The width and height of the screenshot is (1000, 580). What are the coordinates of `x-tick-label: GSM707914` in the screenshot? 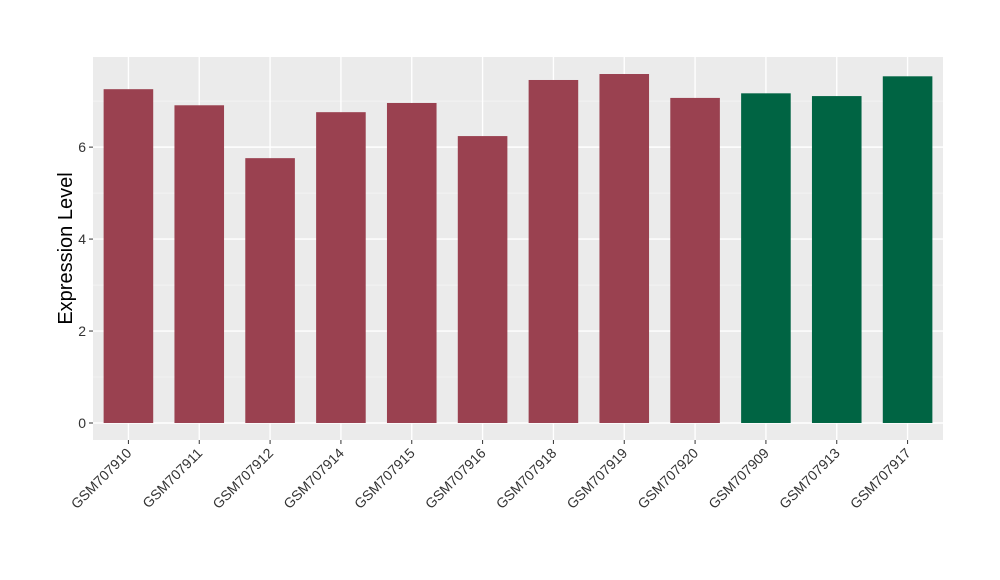 It's located at (313, 478).